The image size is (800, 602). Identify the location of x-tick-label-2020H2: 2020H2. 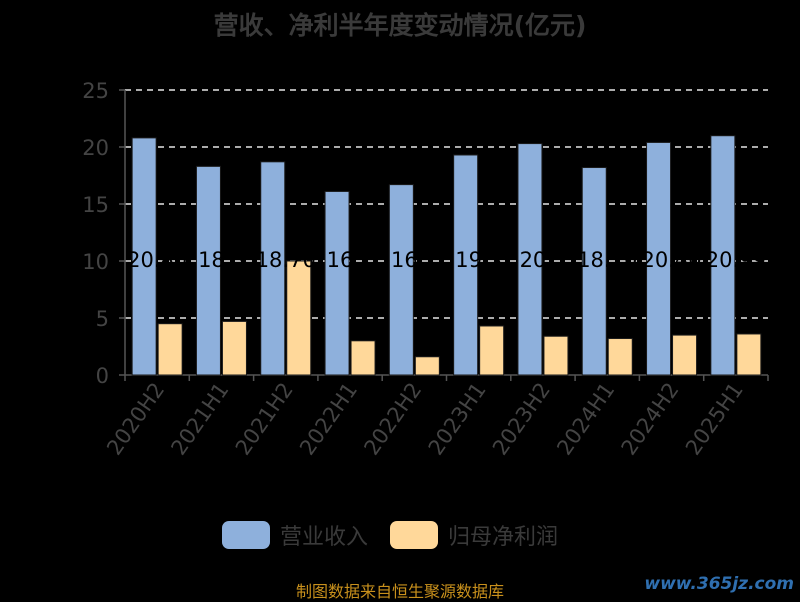
(135, 418).